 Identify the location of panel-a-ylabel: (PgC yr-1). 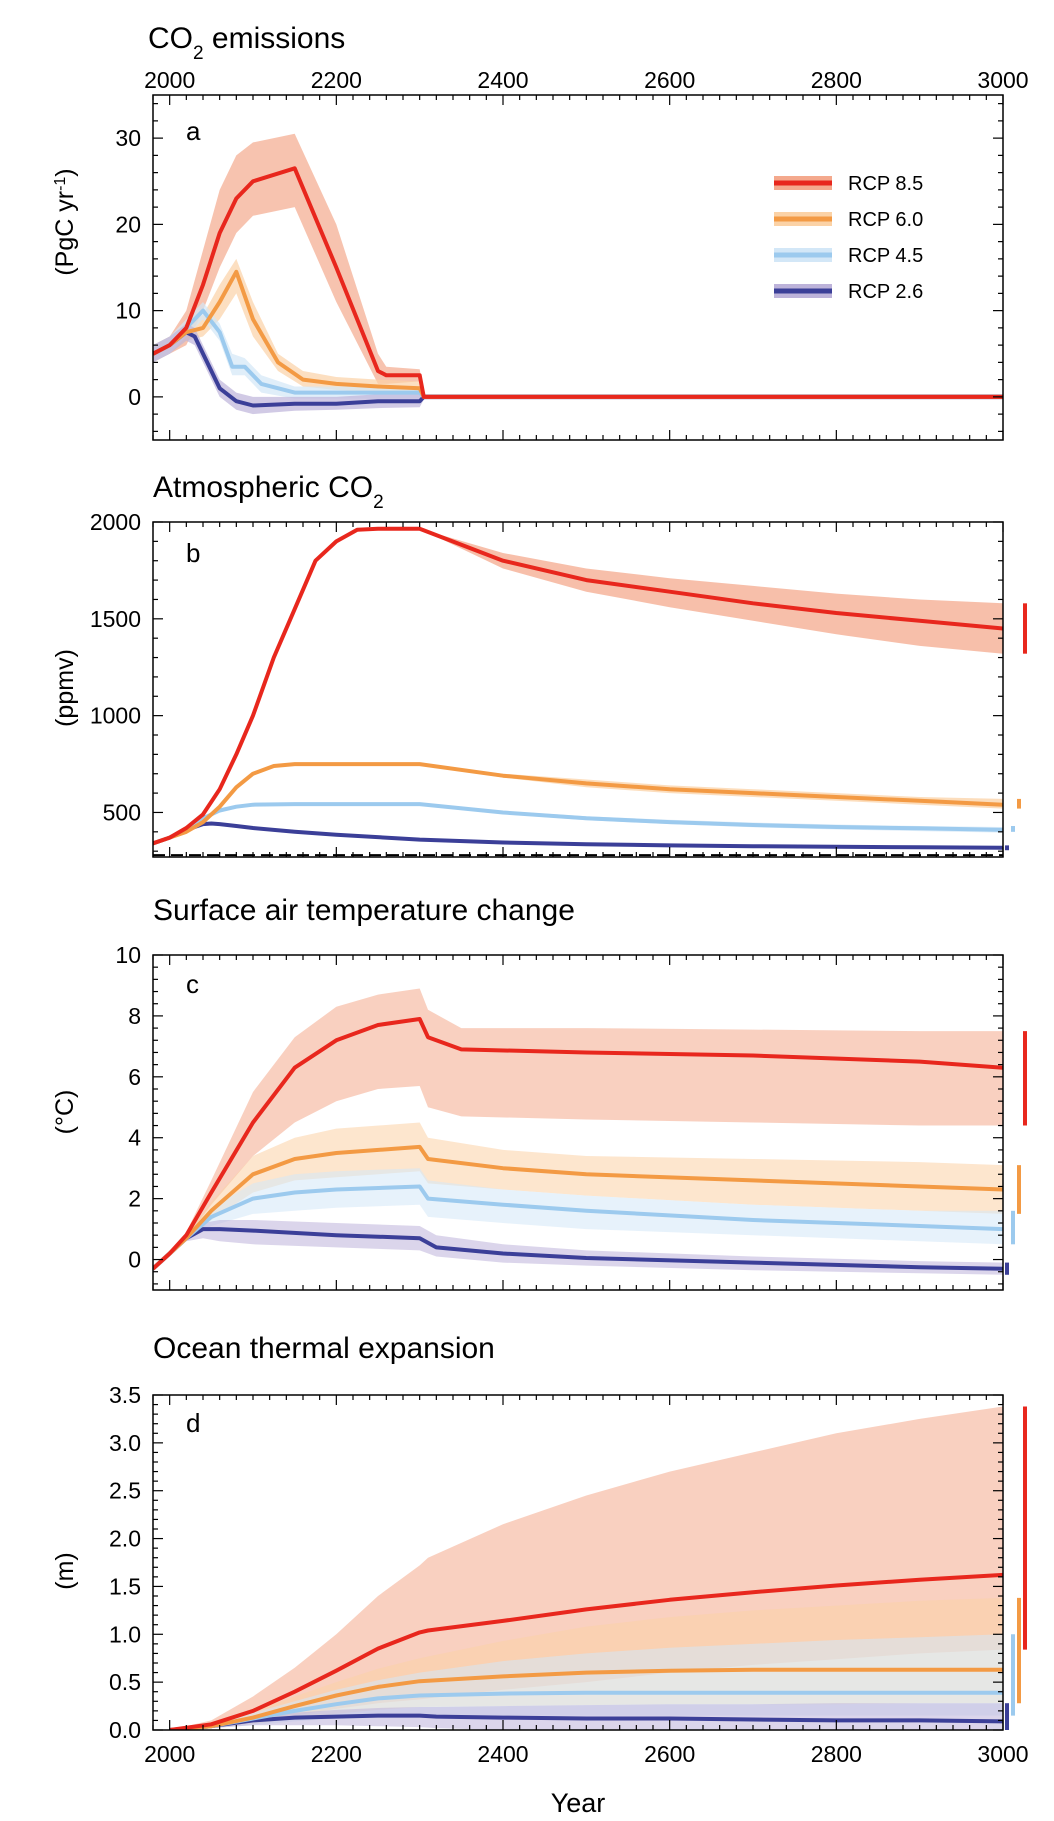
(65, 221).